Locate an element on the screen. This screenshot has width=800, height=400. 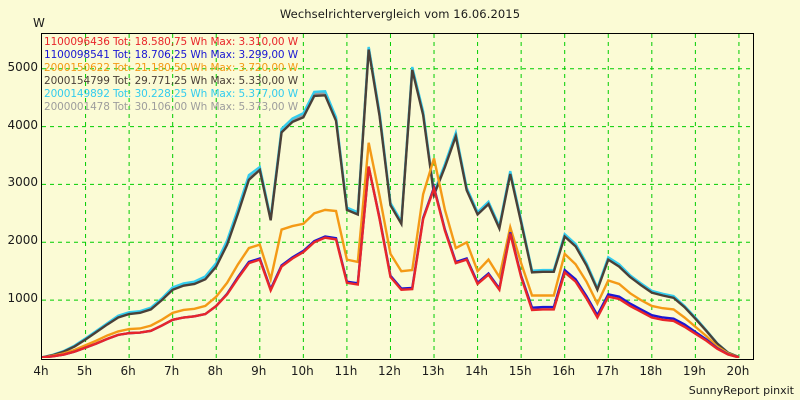
x-tick-label: 4h is located at coordinates (41, 371).